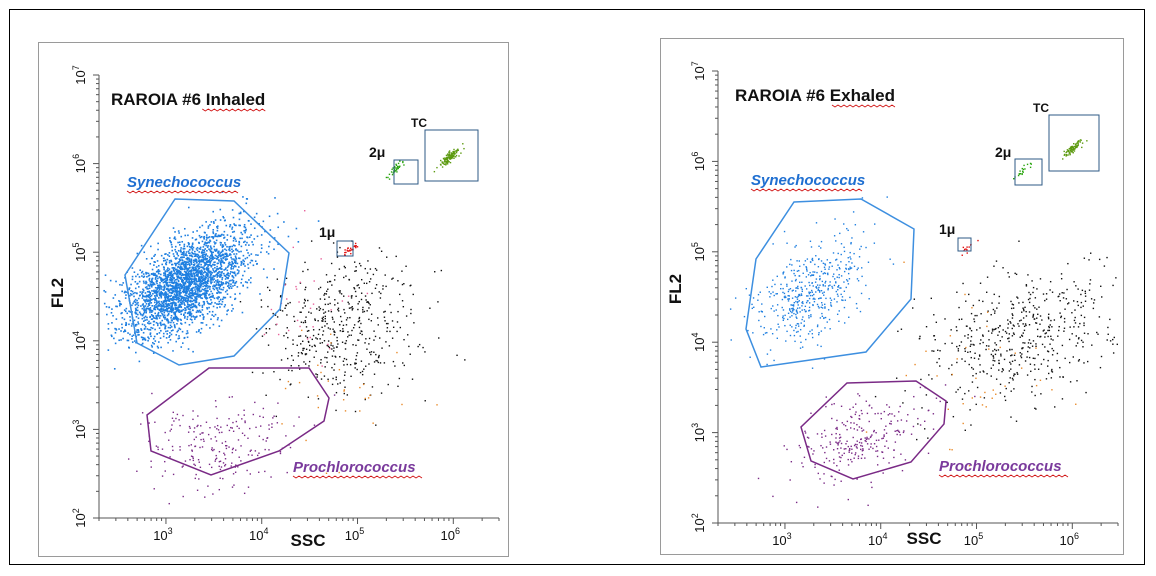 This screenshot has width=1156, height=576. Describe the element at coordinates (675, 289) in the screenshot. I see `y-axis-label: FL2` at that location.